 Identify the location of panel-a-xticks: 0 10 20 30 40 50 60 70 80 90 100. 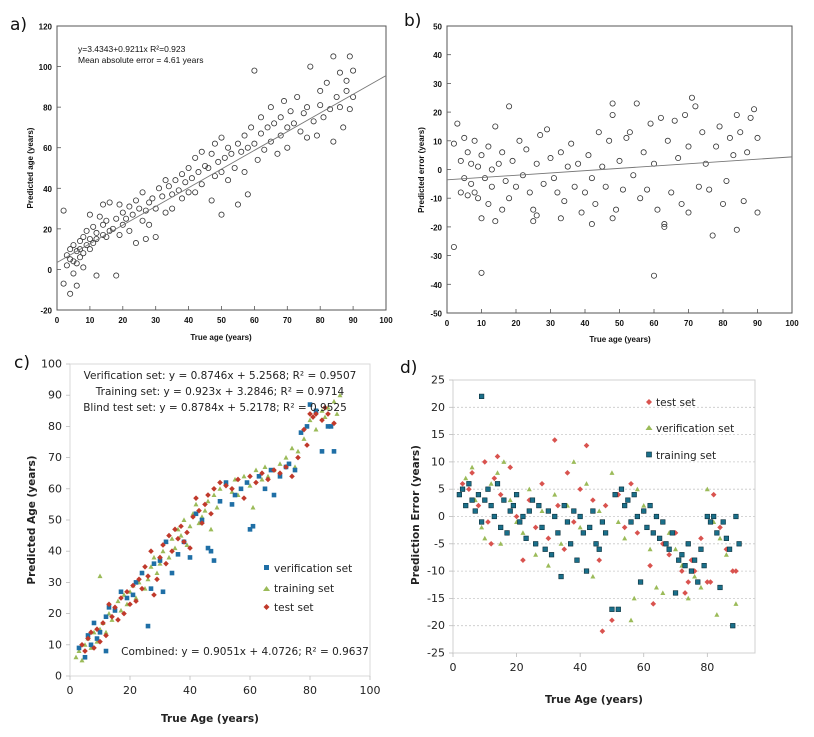
(224, 315).